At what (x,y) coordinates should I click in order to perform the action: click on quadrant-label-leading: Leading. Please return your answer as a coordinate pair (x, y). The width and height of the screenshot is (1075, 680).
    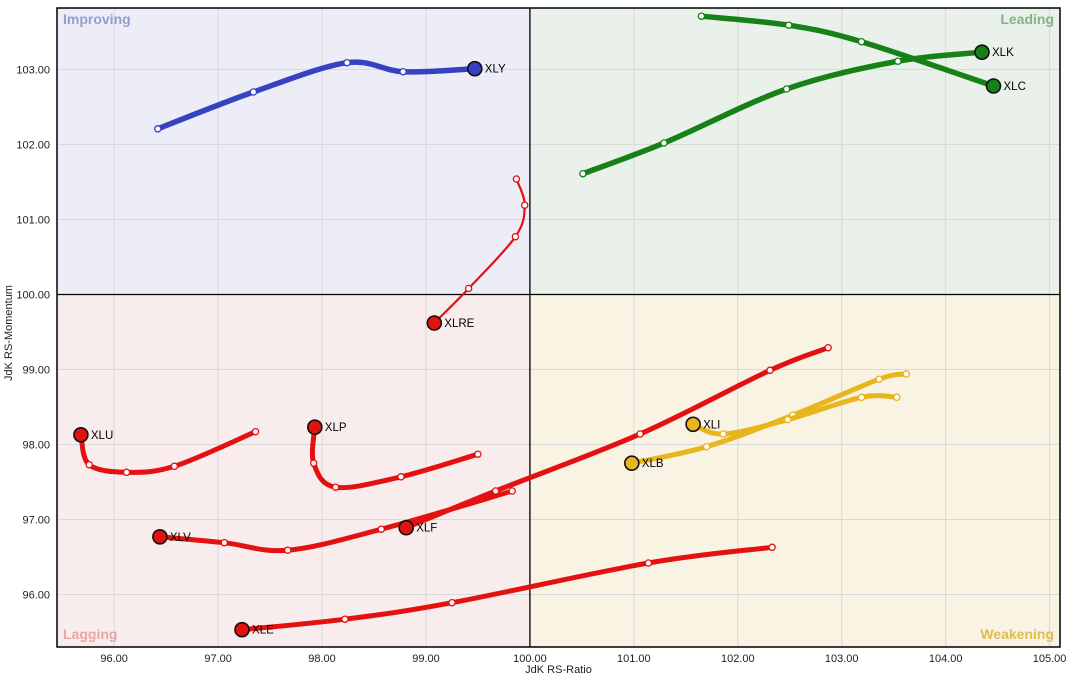
    Looking at the image, I should click on (1027, 19).